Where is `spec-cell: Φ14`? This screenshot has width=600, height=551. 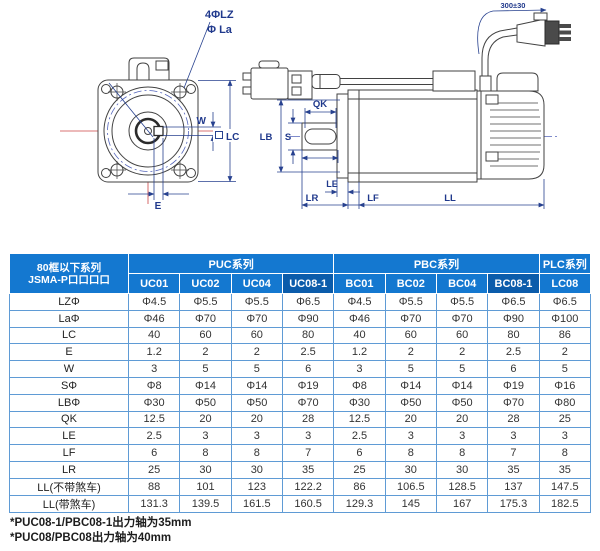
spec-cell: Φ14 is located at coordinates (410, 385).